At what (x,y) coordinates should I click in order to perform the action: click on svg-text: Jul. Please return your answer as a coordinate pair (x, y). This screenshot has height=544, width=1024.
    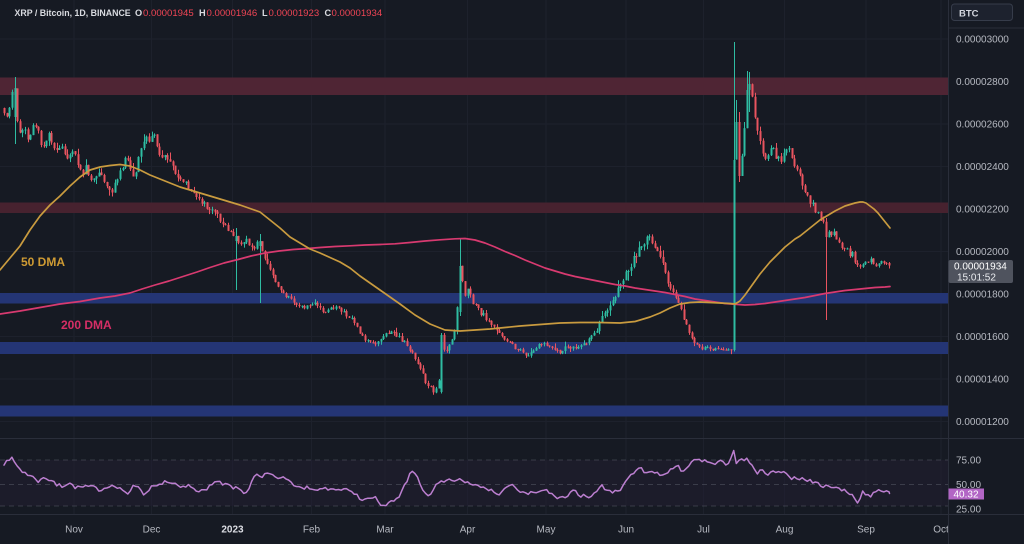
    Looking at the image, I should click on (703, 530).